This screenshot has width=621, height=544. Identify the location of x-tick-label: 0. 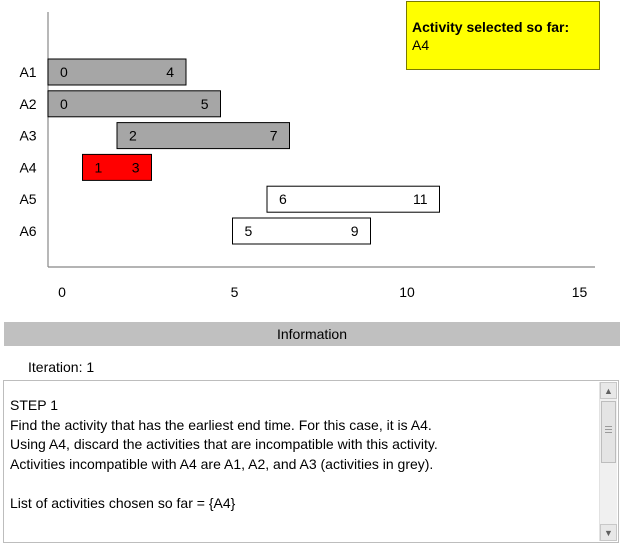
(62, 292).